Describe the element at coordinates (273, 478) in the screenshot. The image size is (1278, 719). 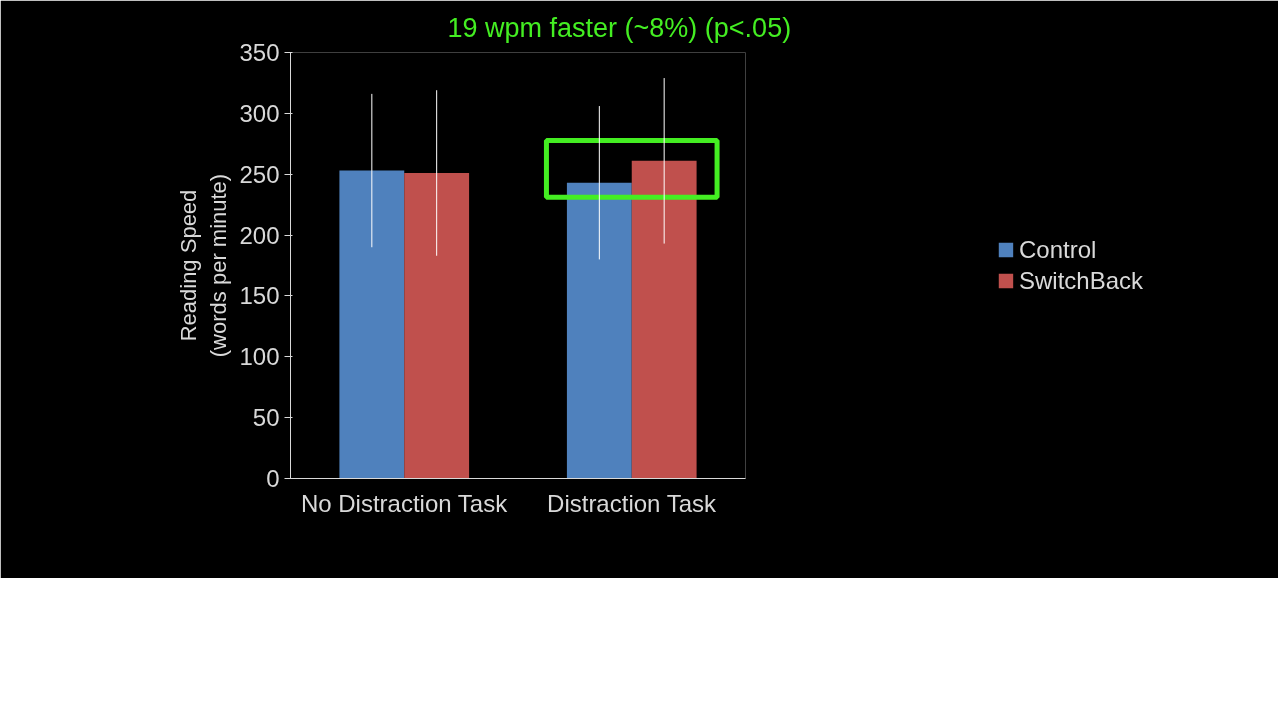
I see `y-tick-label: 0` at that location.